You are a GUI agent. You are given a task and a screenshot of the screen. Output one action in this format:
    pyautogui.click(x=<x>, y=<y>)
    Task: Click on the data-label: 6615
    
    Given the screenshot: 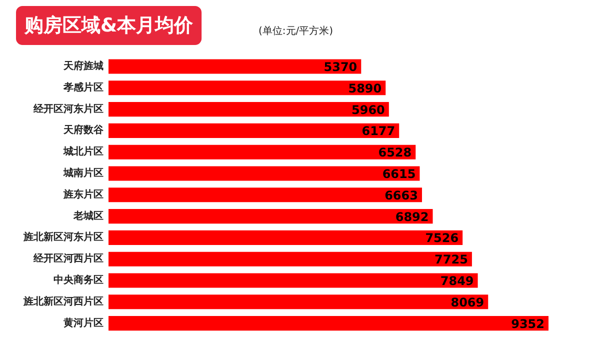 What is the action you would take?
    pyautogui.click(x=399, y=174)
    